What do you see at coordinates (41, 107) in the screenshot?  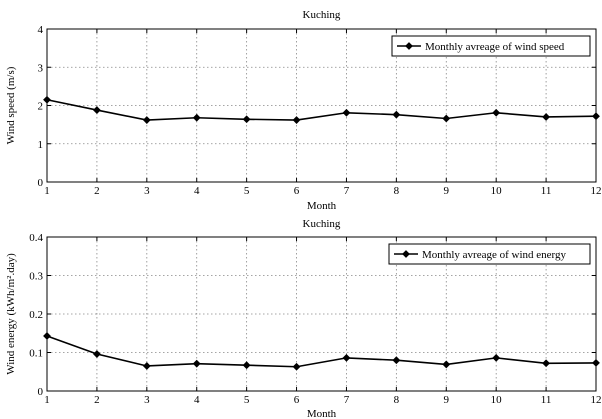 I see `y-tick-label: 2` at bounding box center [41, 107].